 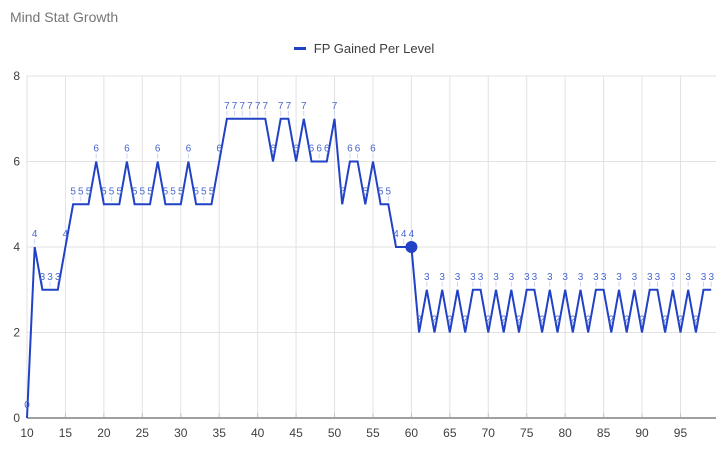 I want to click on y-tick-label: 6, so click(x=16, y=162).